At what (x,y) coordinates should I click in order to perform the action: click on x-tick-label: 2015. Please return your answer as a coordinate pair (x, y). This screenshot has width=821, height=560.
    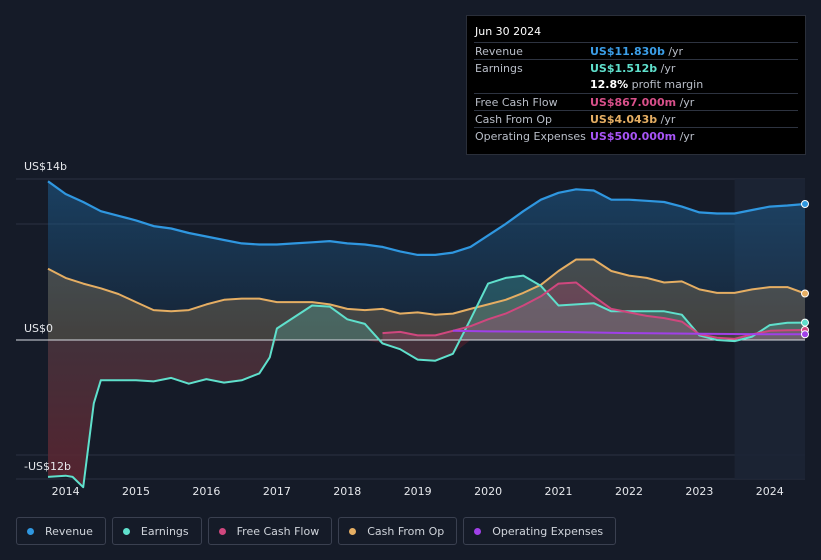
    Looking at the image, I should click on (136, 491).